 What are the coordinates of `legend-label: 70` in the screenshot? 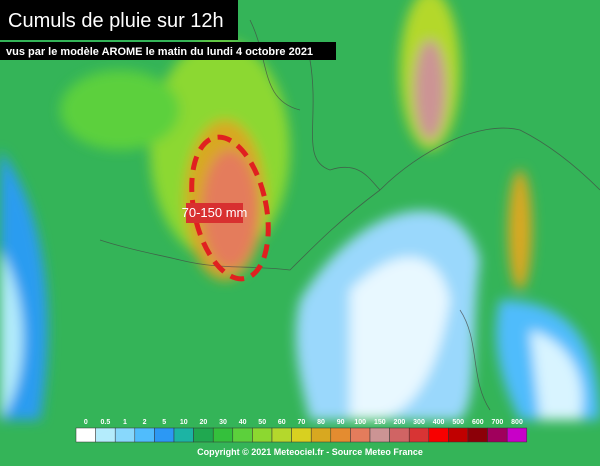 It's located at (302, 422).